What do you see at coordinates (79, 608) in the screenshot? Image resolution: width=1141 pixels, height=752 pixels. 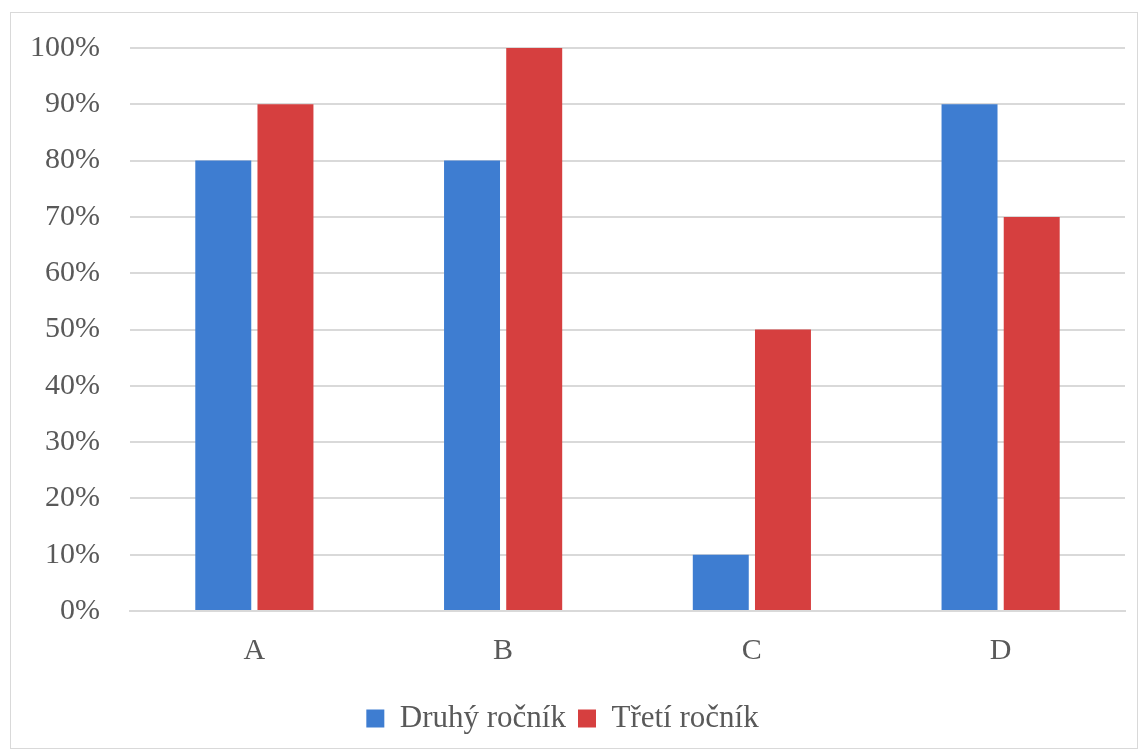 I see `y-tick-label: 0%` at bounding box center [79, 608].